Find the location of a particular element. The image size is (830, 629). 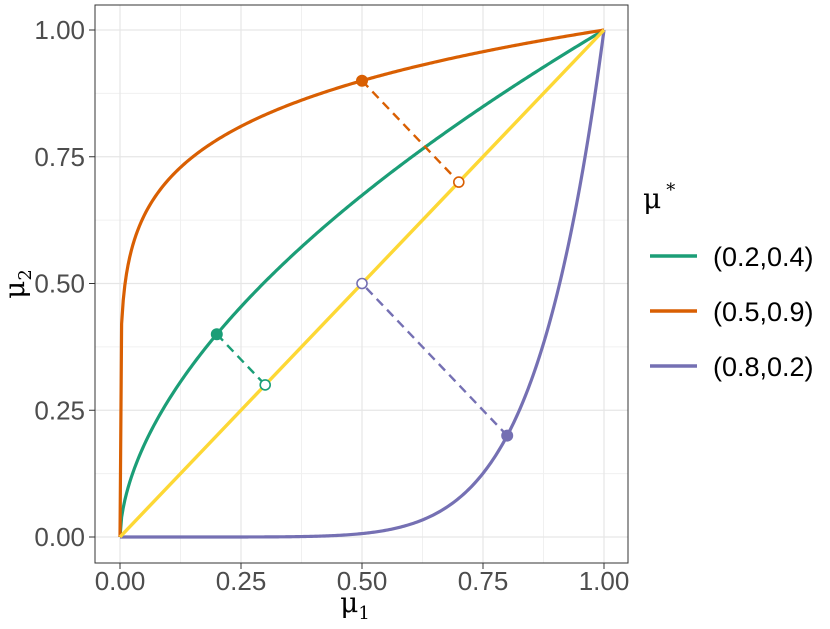

y-tick-label: 0.50 is located at coordinates (59, 284).